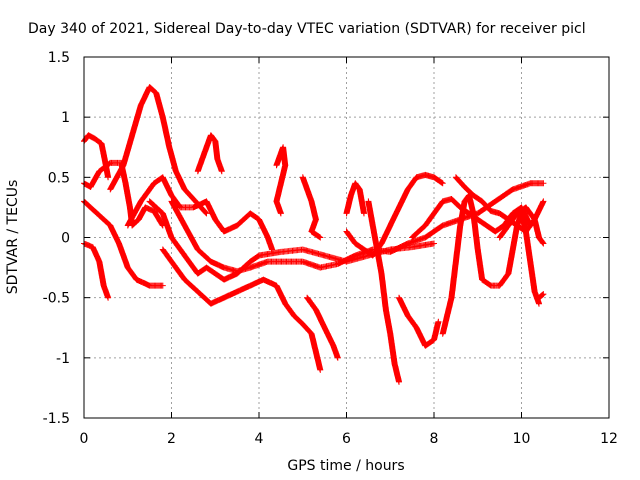  I want to click on series-sat-a, so click(96, 270).